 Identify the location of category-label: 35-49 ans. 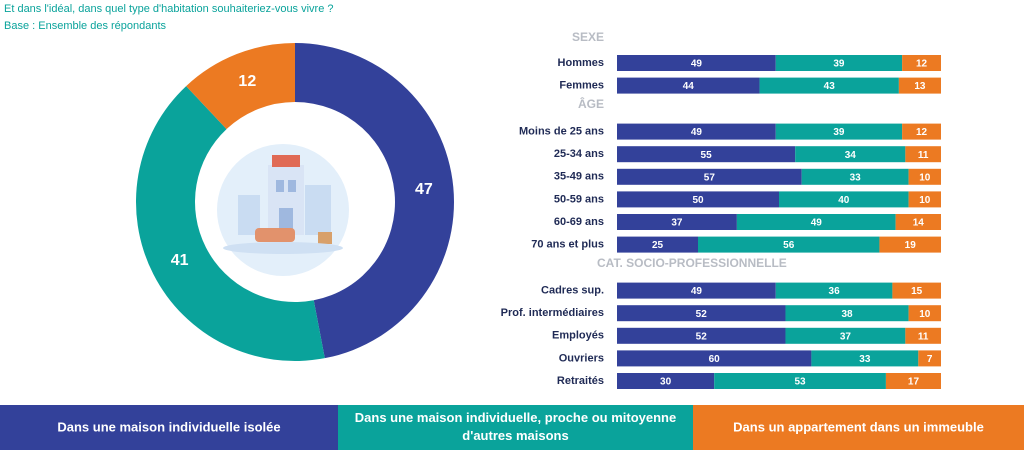
(579, 177).